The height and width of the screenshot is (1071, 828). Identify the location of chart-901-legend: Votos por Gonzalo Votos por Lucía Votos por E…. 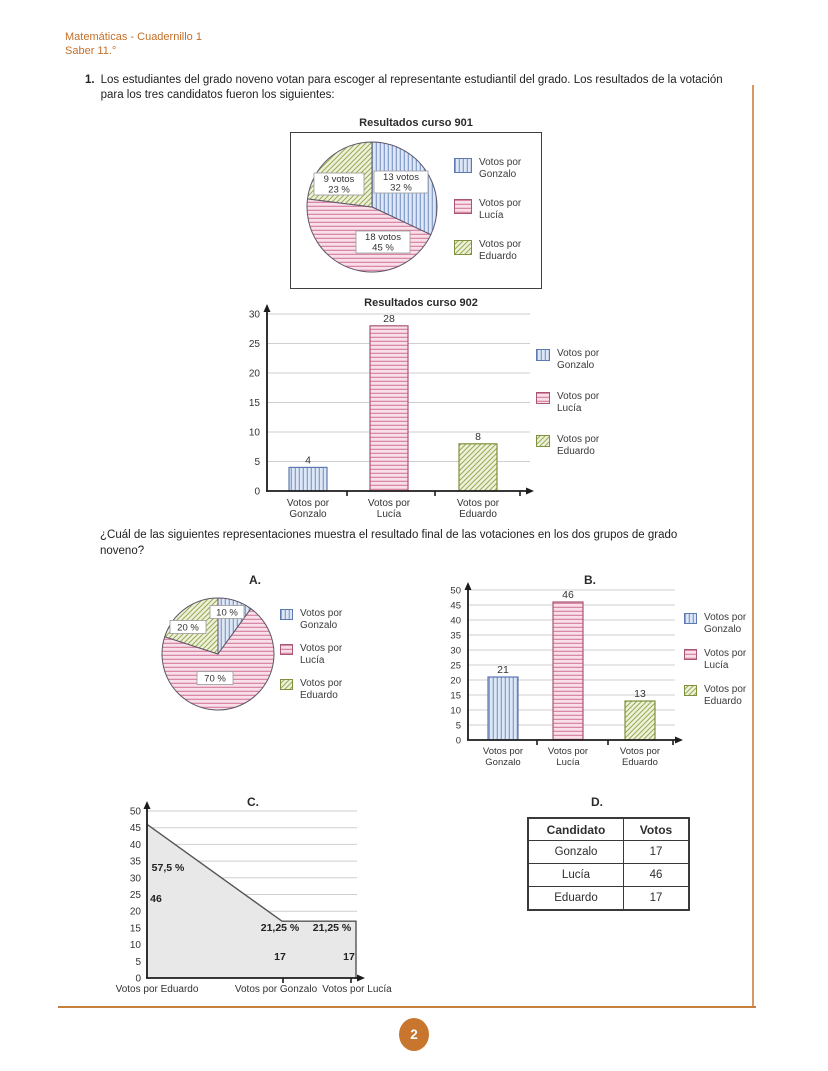
(487, 209).